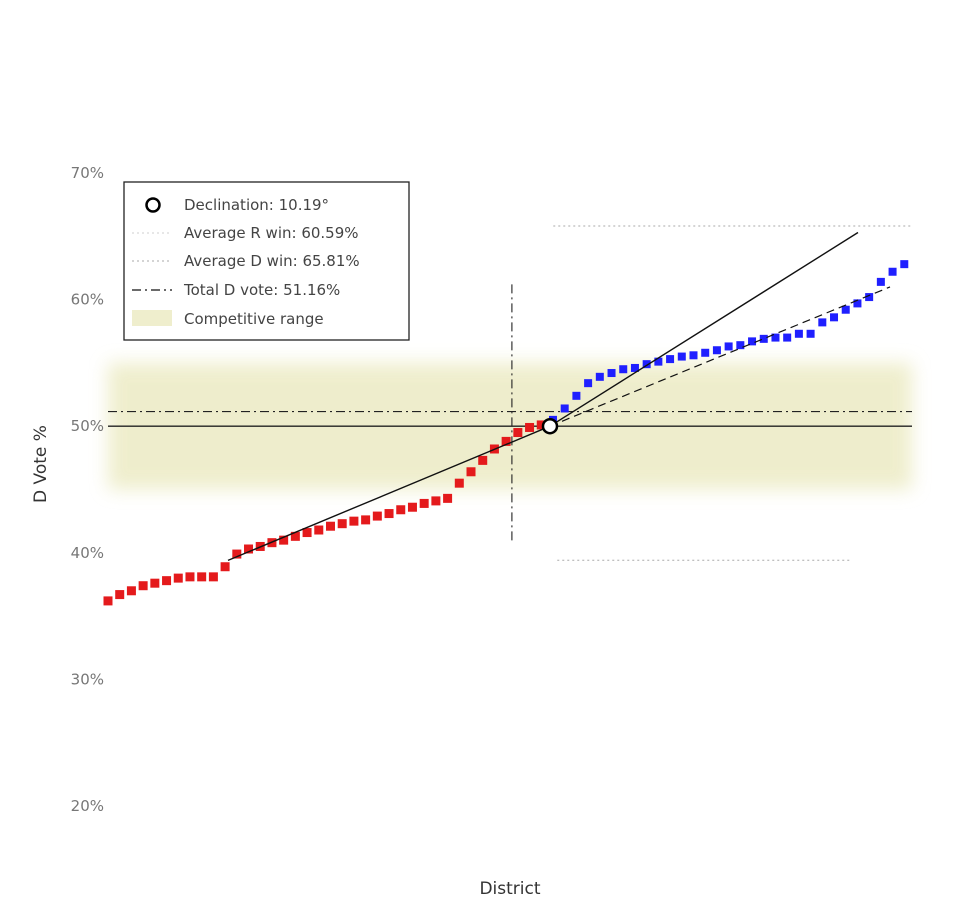 The image size is (953, 922). Describe the element at coordinates (87, 806) in the screenshot. I see `y-tick-label: 20%` at that location.